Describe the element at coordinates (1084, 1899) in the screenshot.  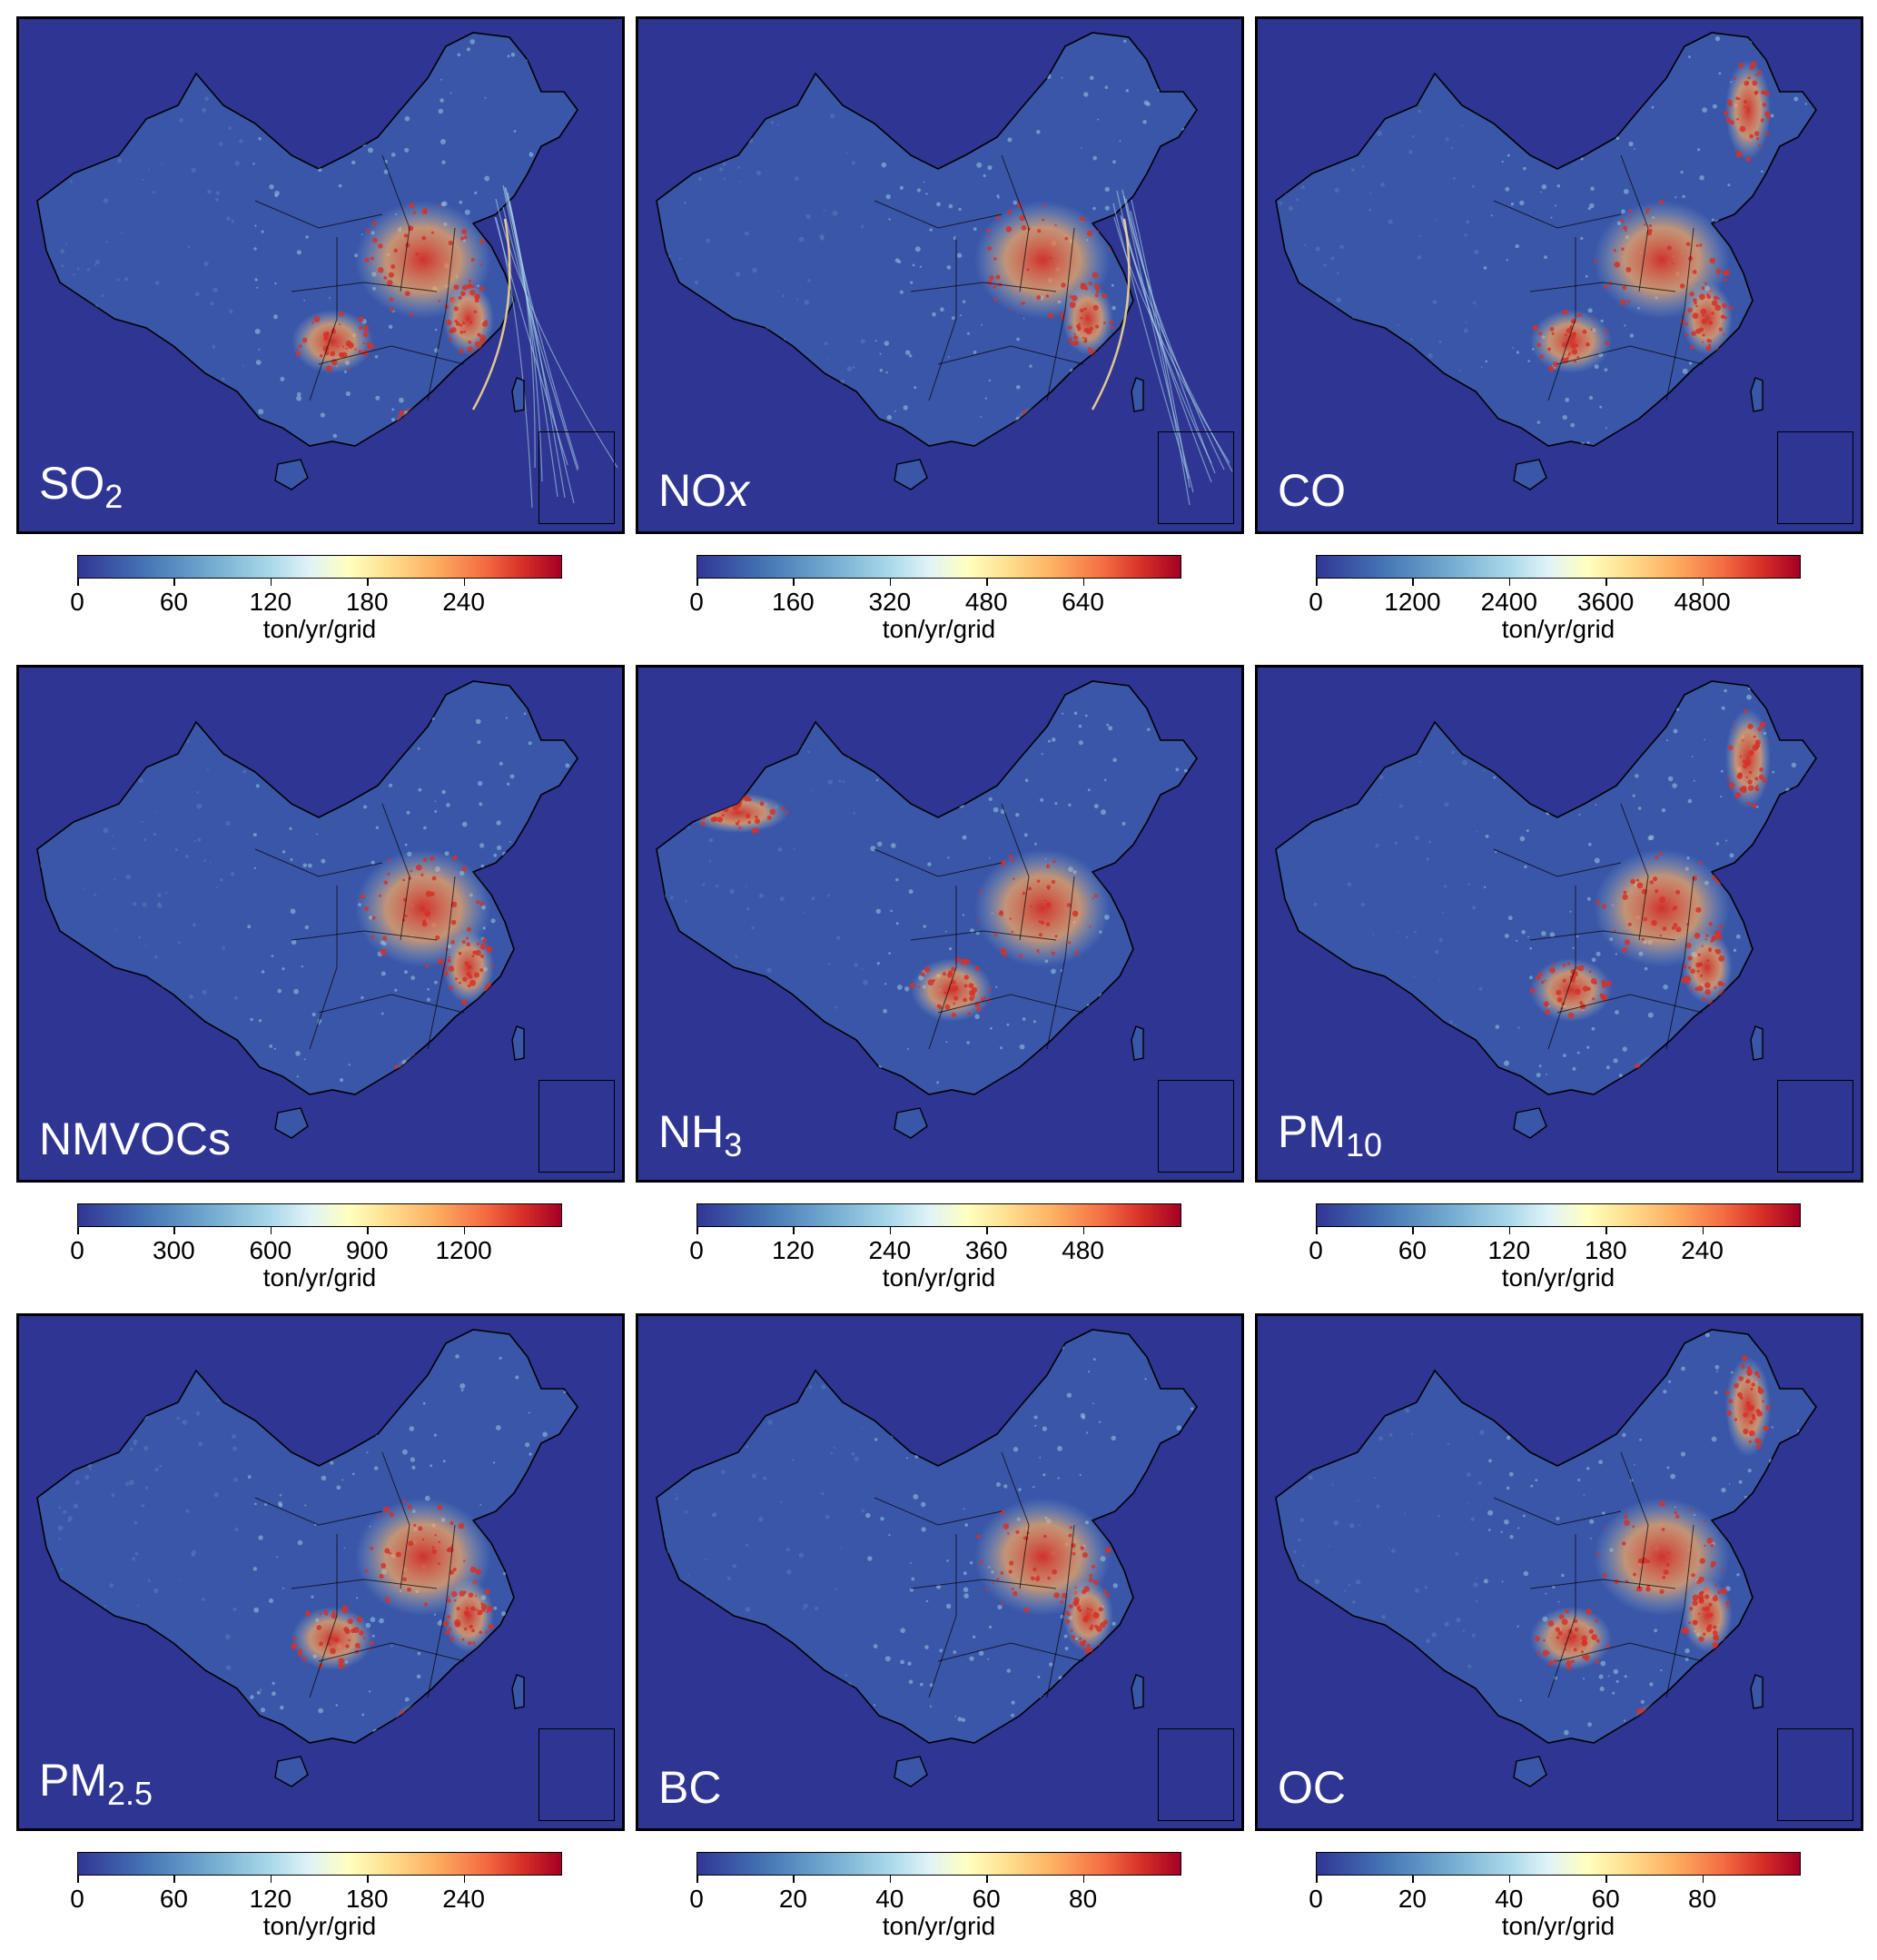
I see `tick-label: 80` at that location.